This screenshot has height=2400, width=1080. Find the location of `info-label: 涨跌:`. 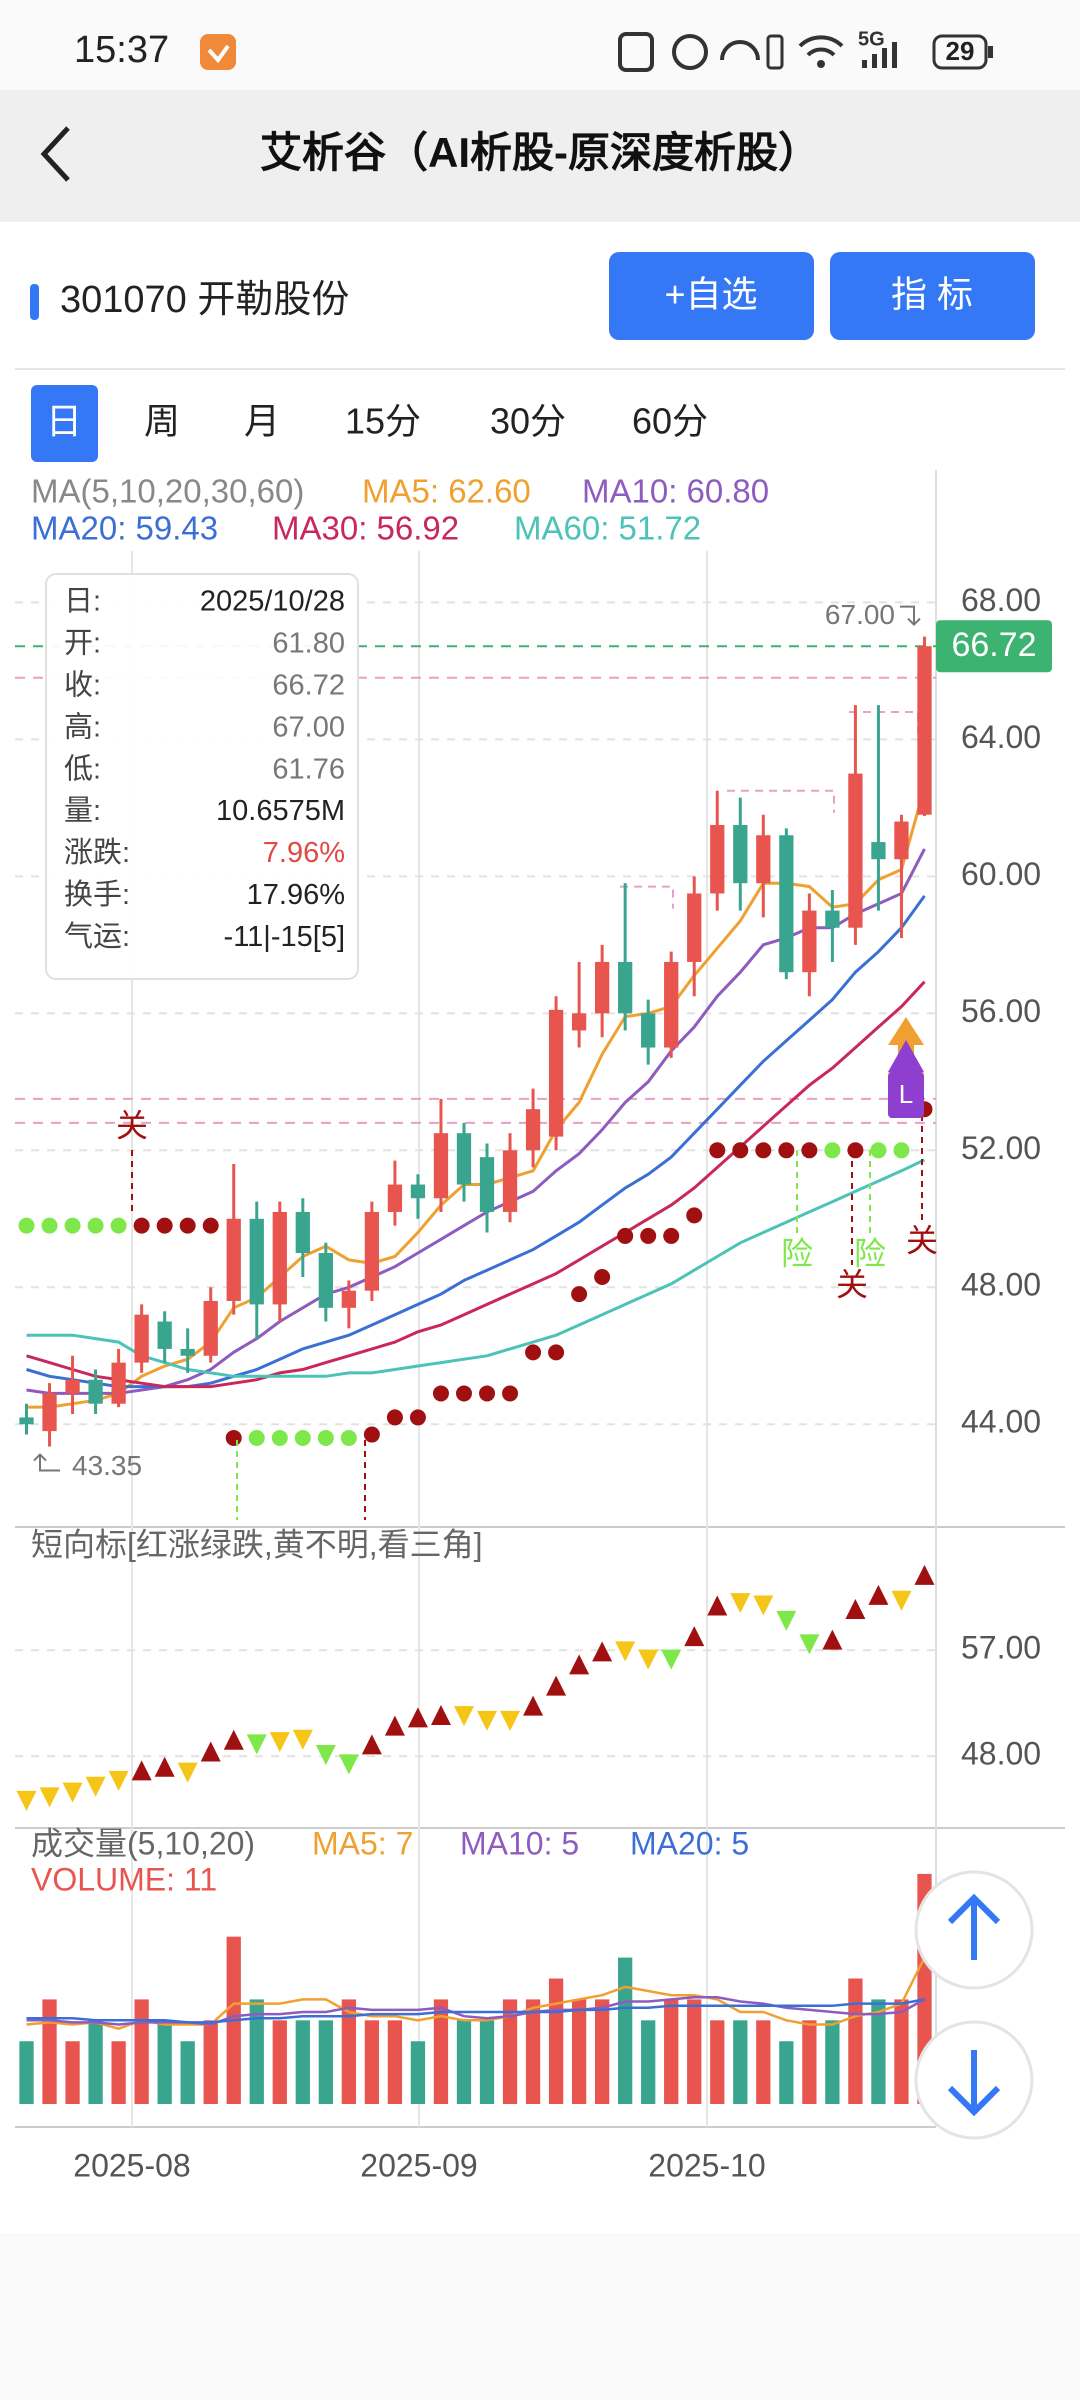

info-label: 涨跌: is located at coordinates (97, 852).